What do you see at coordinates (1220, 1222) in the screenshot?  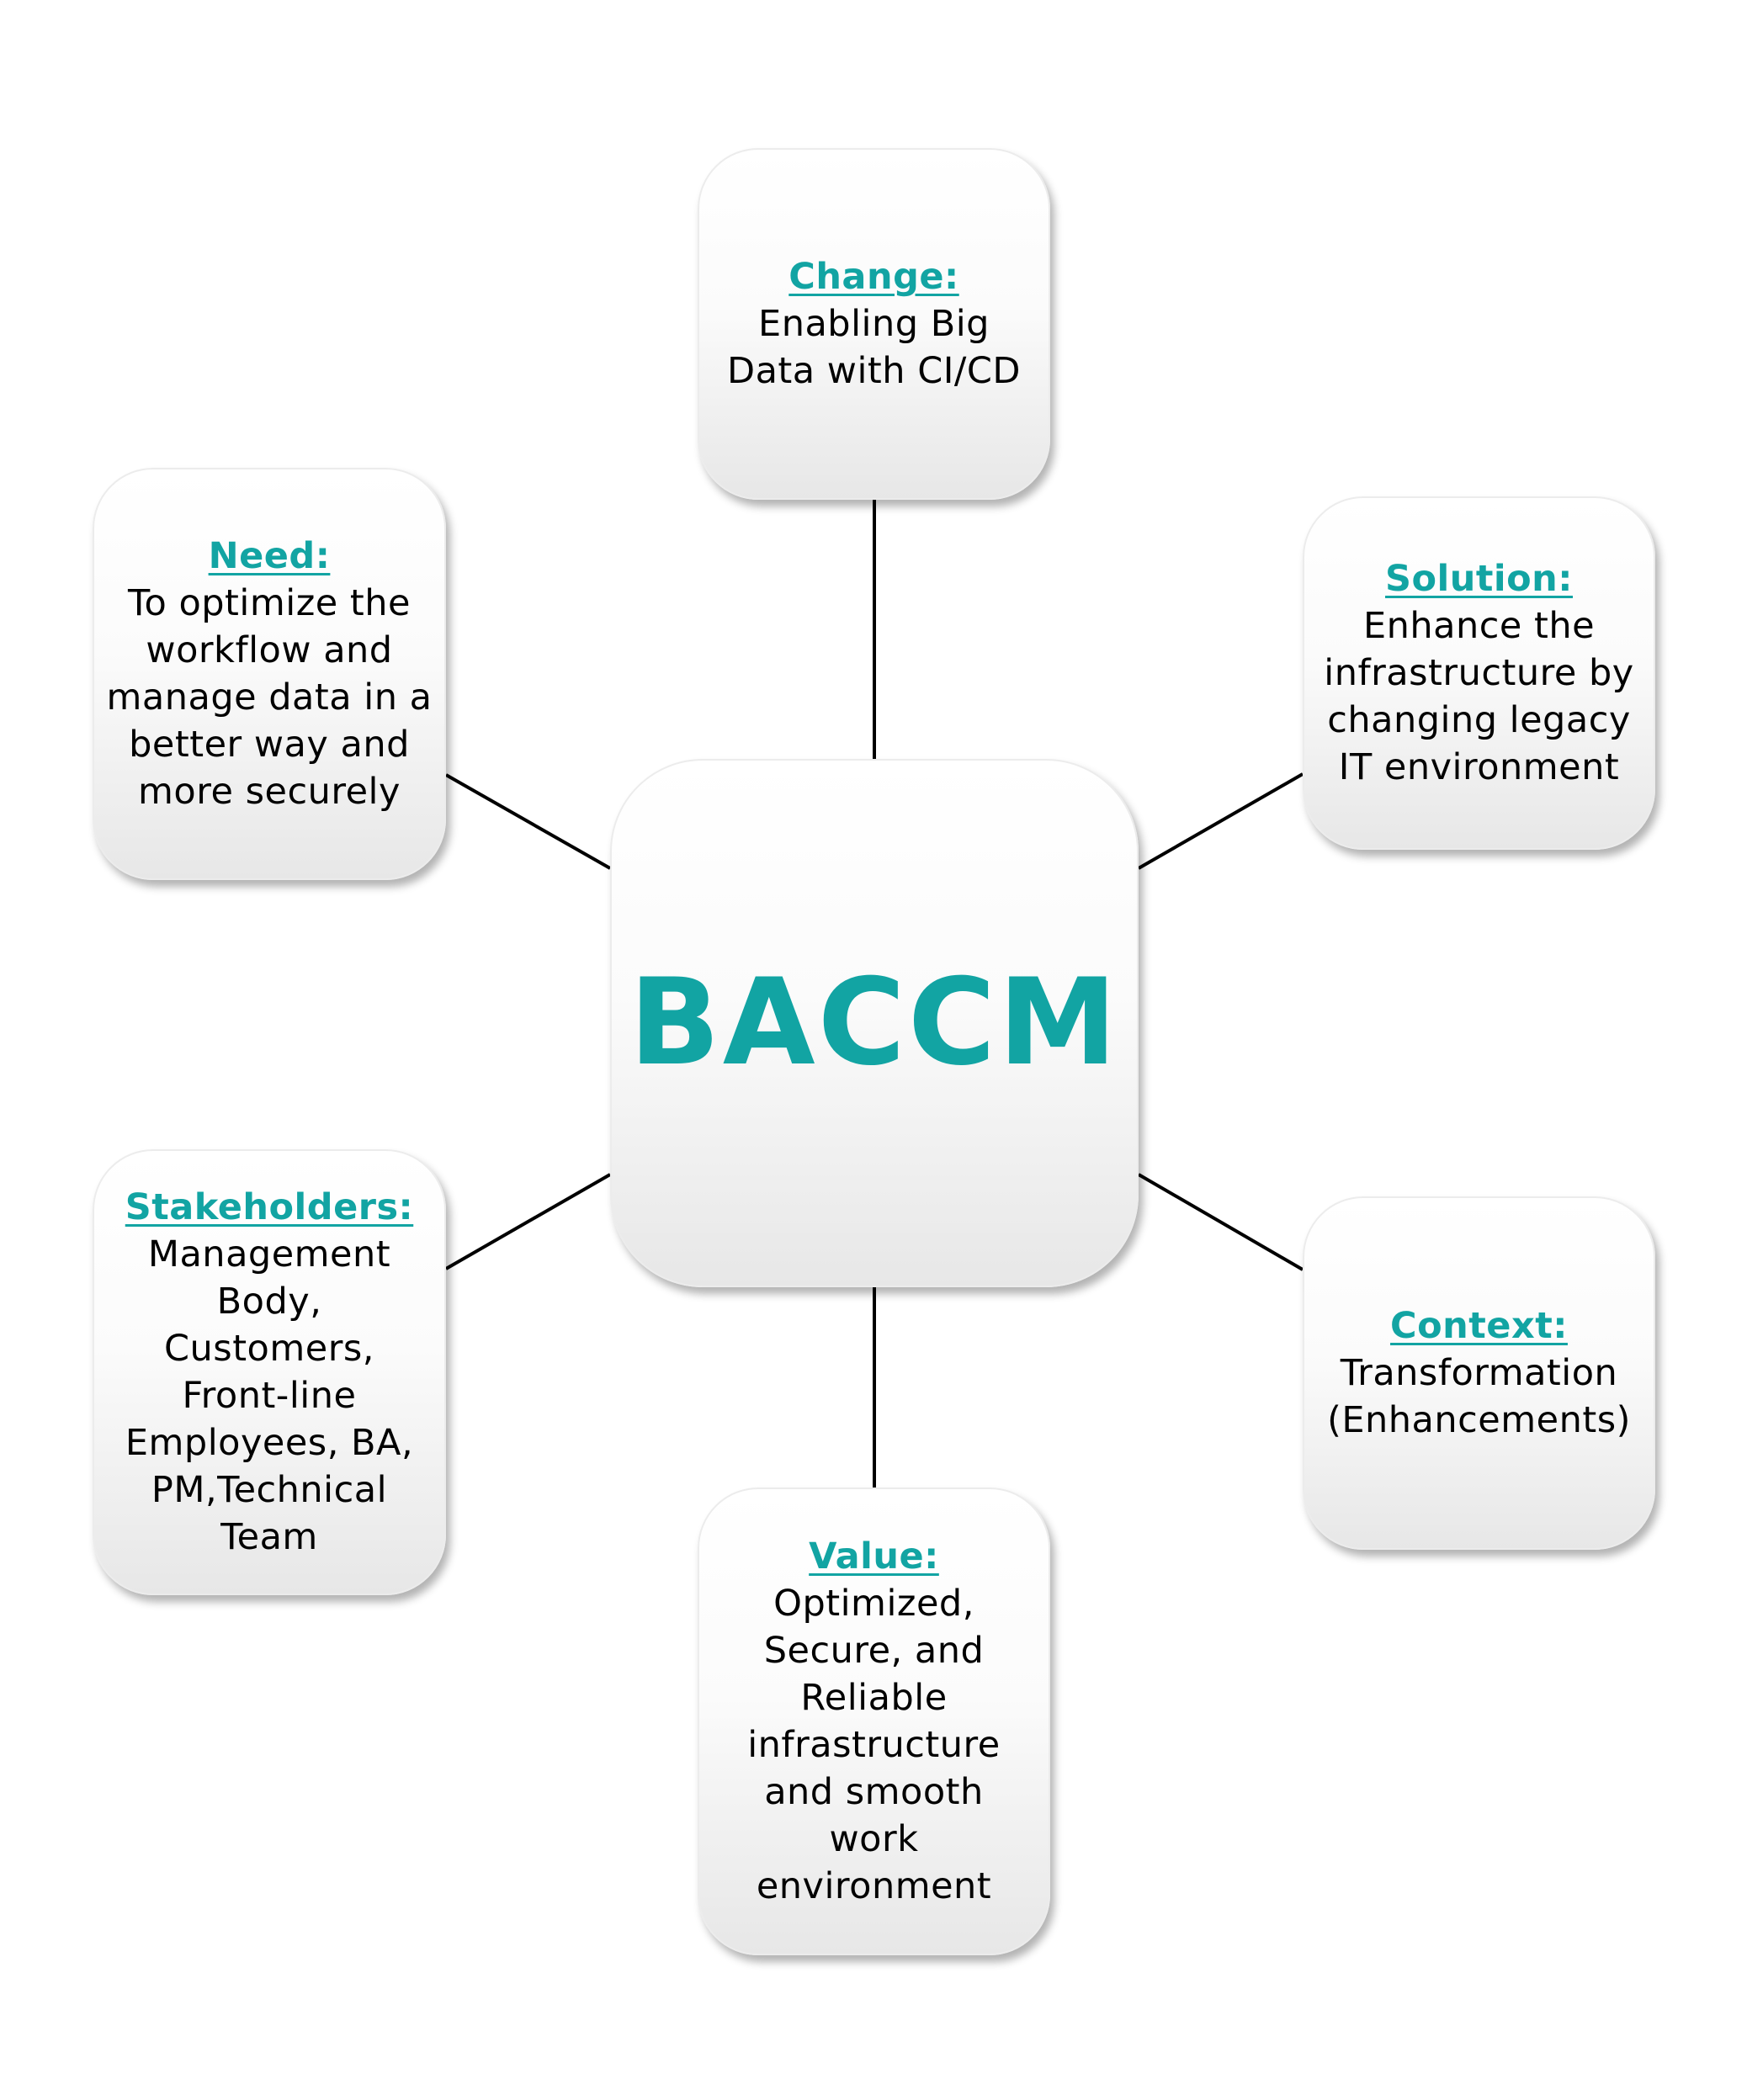 I see `connector-context` at bounding box center [1220, 1222].